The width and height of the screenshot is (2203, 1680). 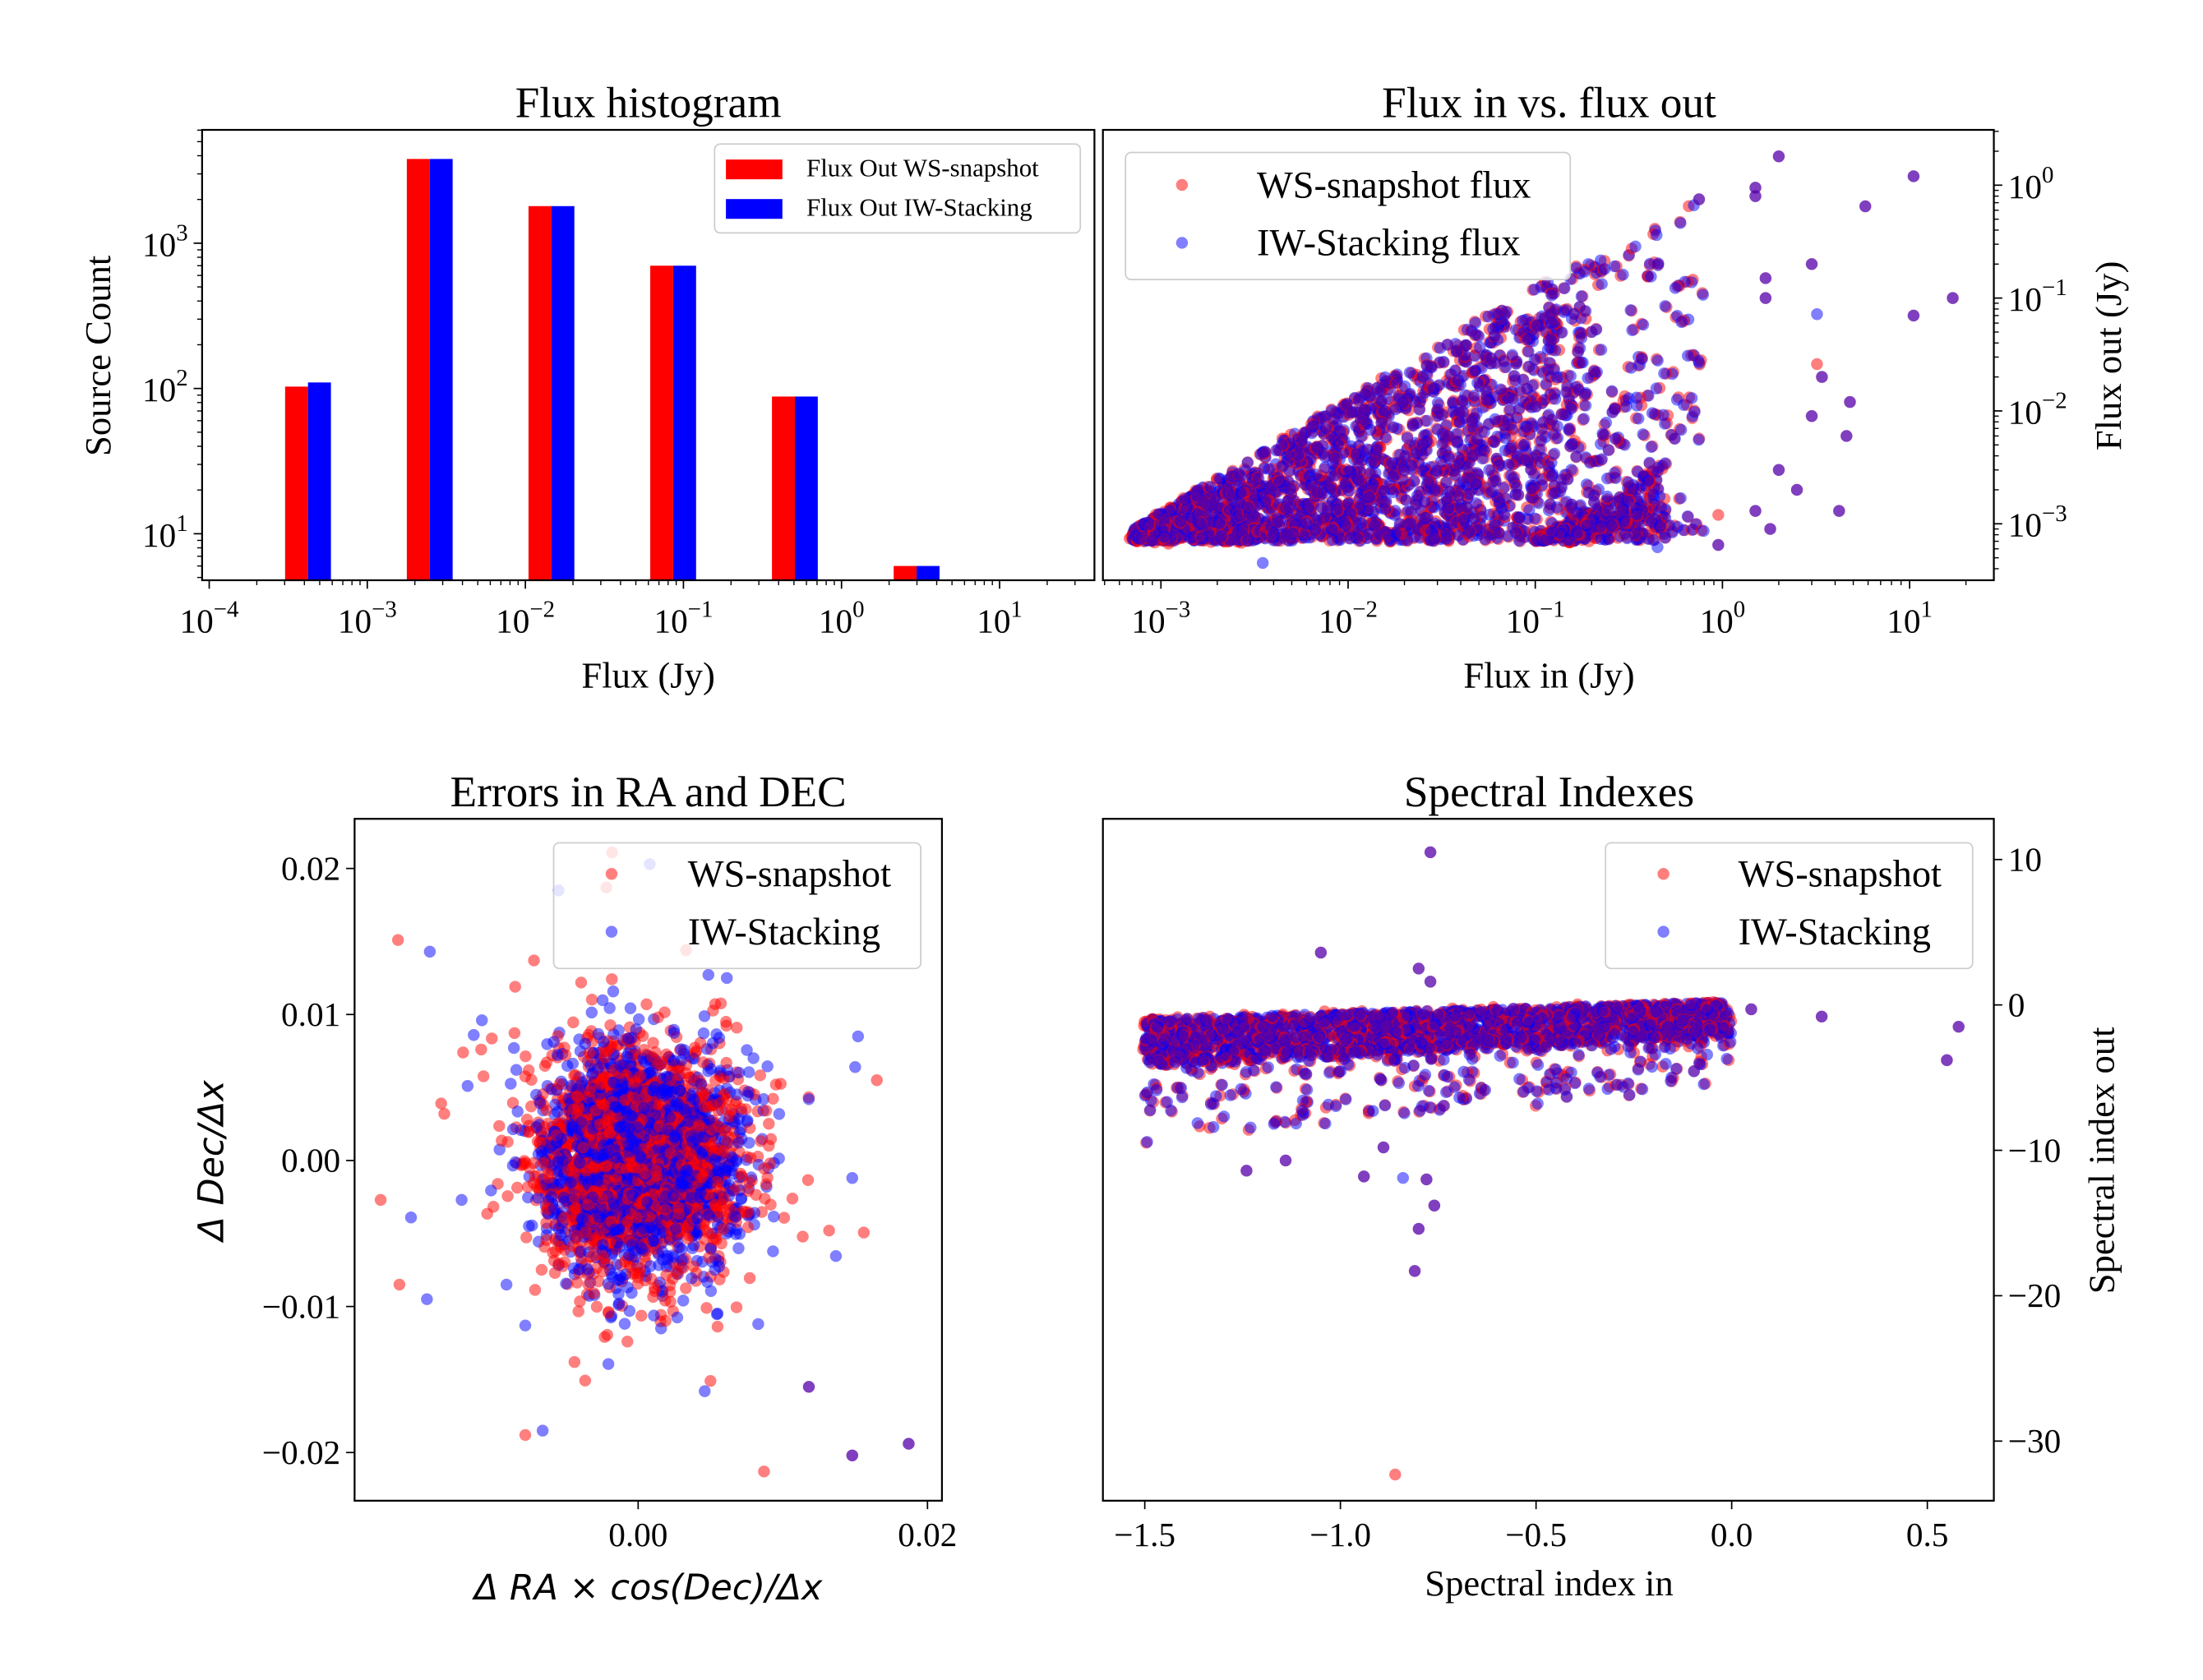 I want to click on y-tick-label: 10⁻³, so click(x=2038, y=522).